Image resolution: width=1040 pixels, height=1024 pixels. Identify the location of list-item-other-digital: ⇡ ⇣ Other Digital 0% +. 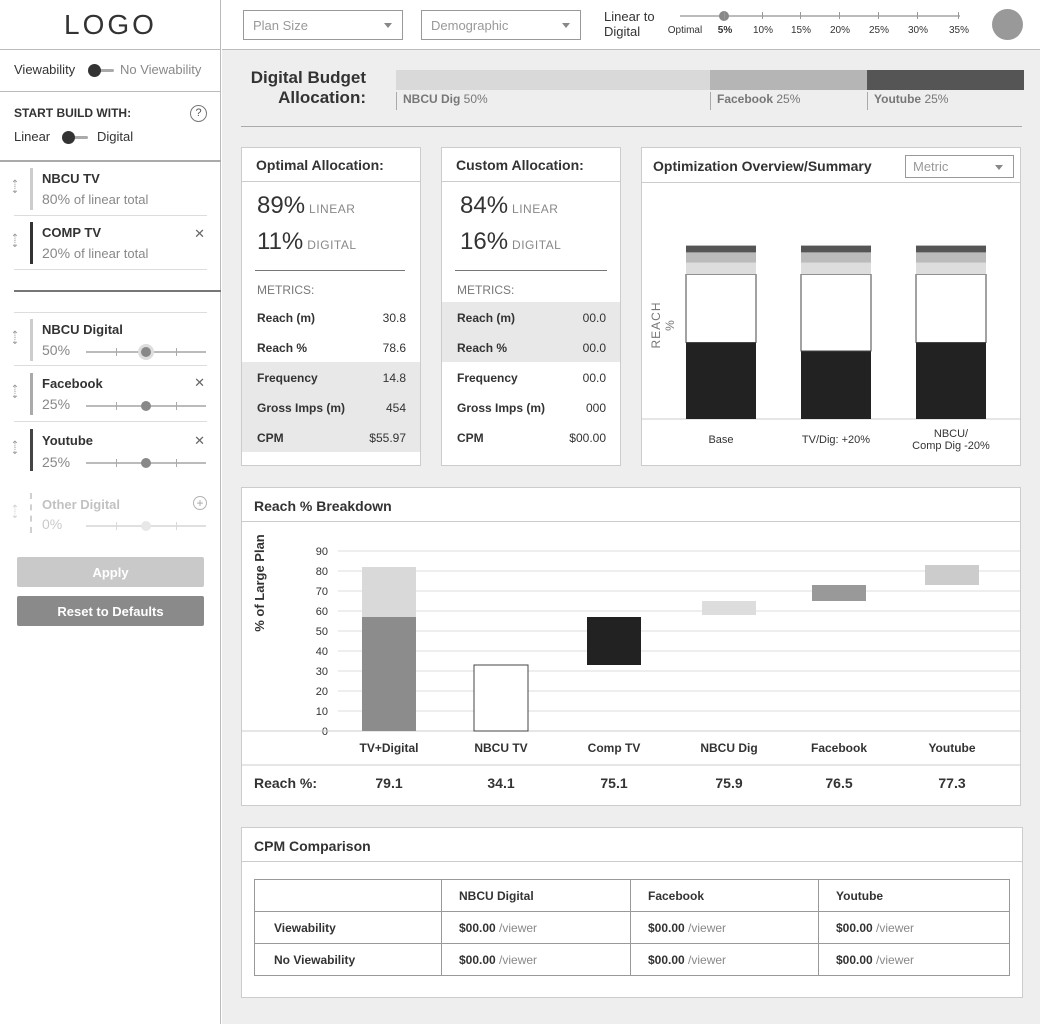
(109, 512).